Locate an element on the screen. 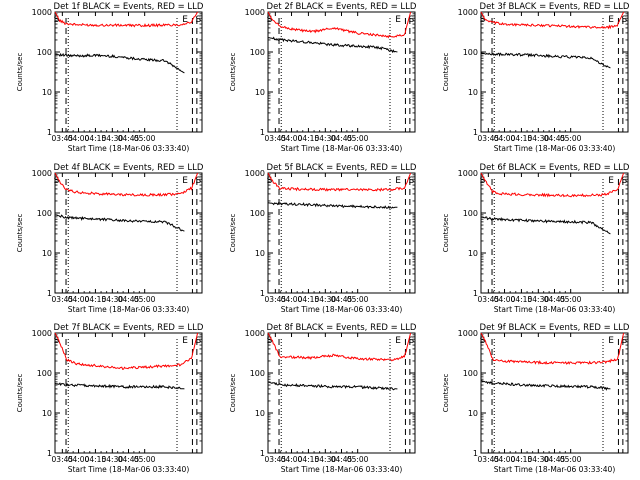  chart-title: Det 7f BLACK = Events, RED = LLD is located at coordinates (129, 328).